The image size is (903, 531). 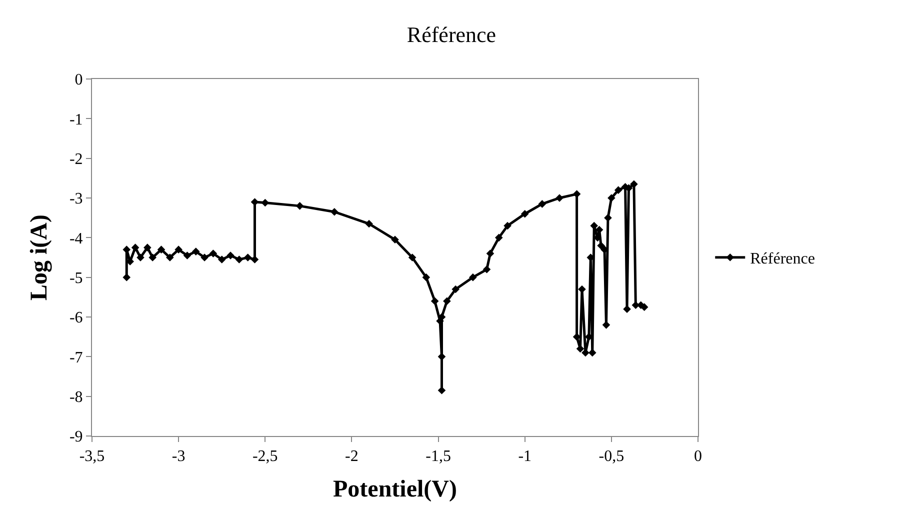 I want to click on legend-label: Référence, so click(x=782, y=259).